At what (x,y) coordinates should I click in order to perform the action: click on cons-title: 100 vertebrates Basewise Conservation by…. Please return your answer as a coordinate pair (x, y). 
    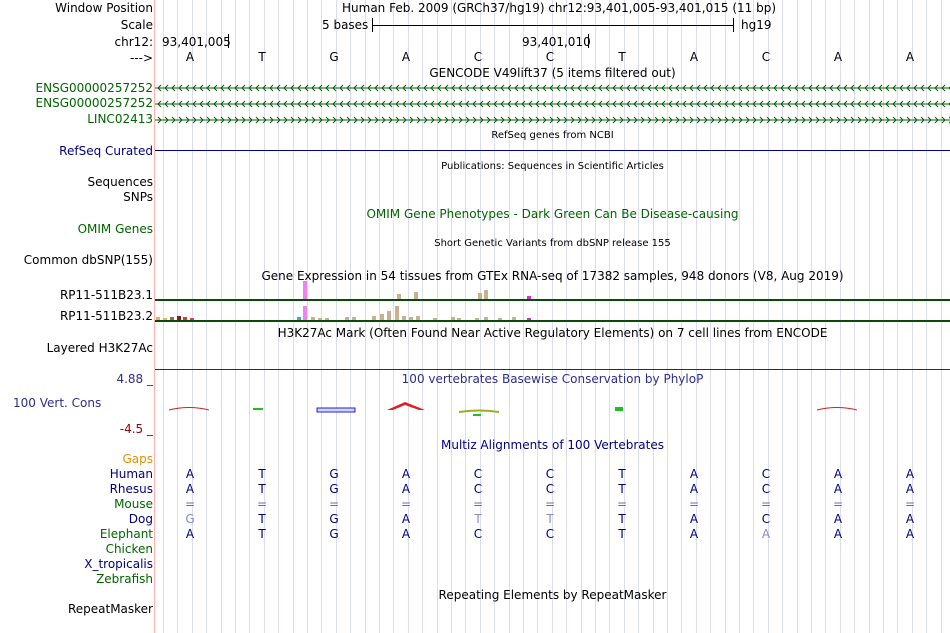
    Looking at the image, I should click on (552, 379).